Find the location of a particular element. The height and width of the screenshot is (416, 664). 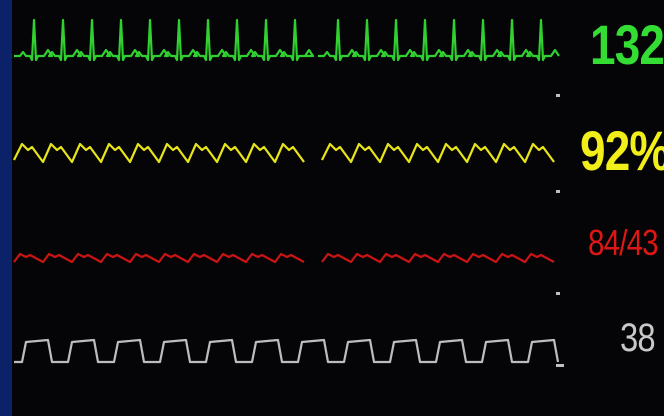

arterial-pressure-waveform is located at coordinates (284, 258).